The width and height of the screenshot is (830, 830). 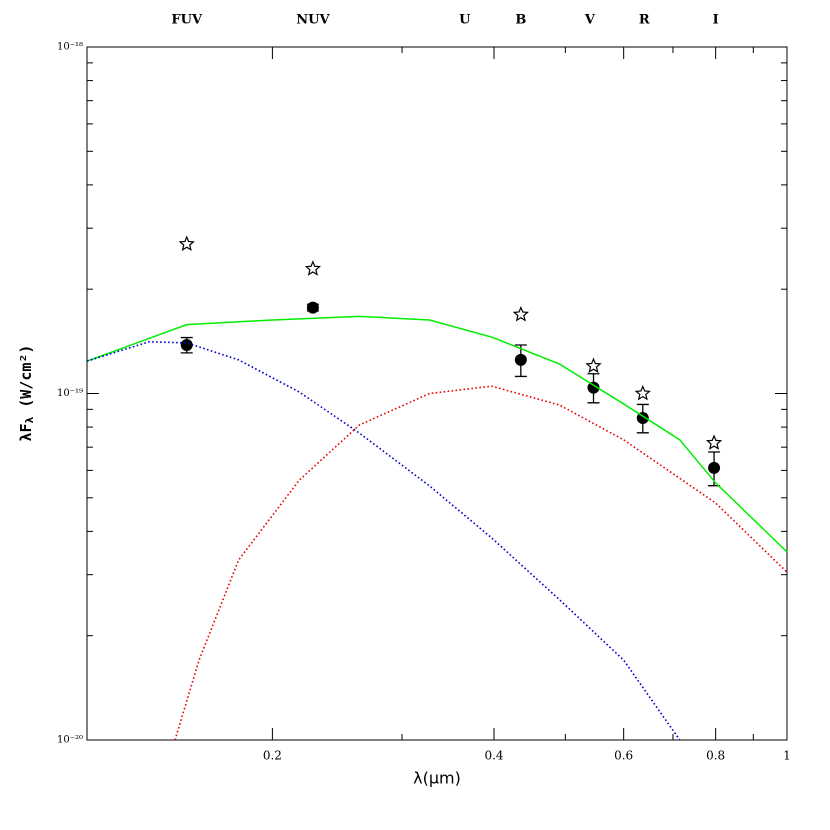 I want to click on y-axis-label: λFλ (W/cm²), so click(x=27, y=393).